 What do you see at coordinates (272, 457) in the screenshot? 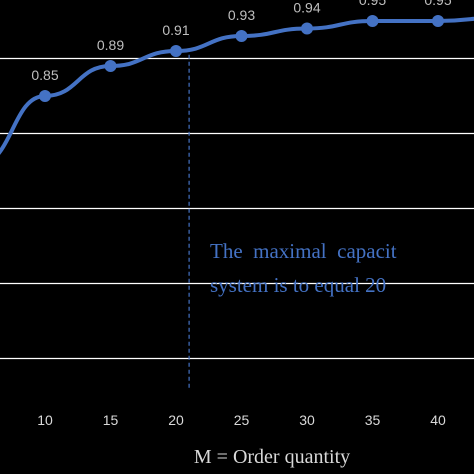
I see `x-axis-label: M = Order quantity` at bounding box center [272, 457].